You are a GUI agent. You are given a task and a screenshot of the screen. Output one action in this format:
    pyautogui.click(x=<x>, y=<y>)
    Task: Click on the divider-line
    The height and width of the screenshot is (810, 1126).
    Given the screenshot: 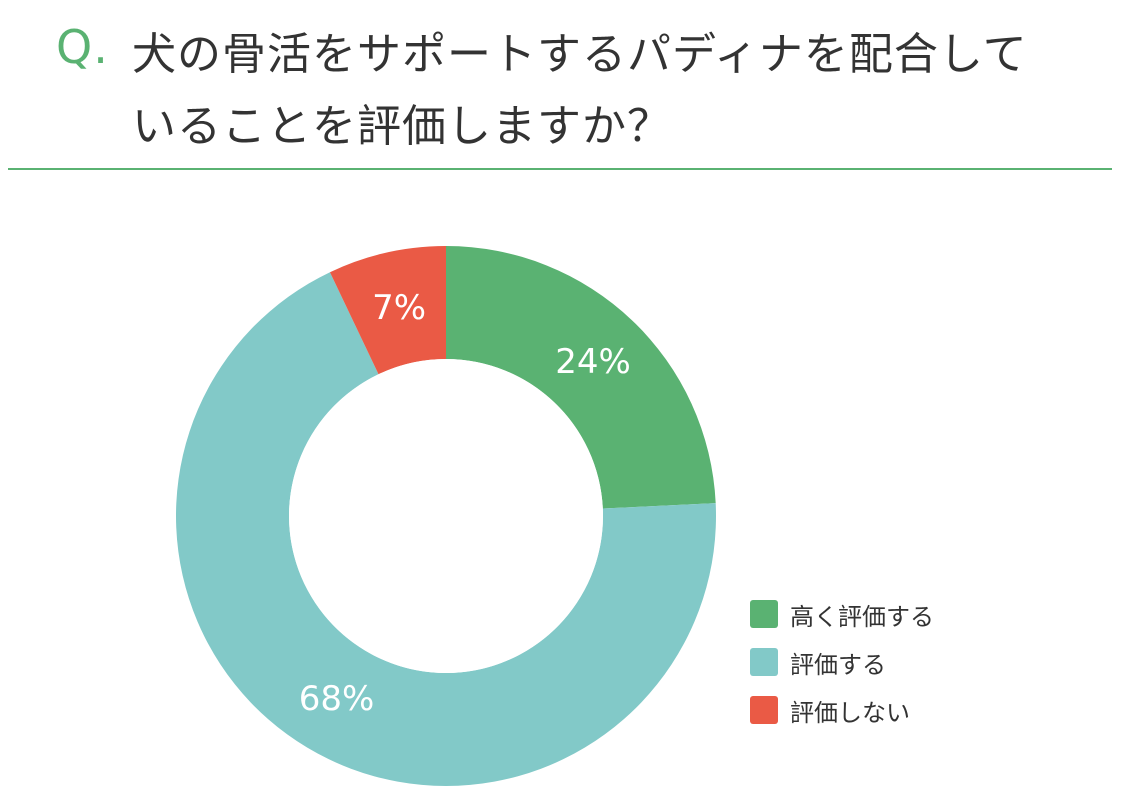 What is the action you would take?
    pyautogui.click(x=560, y=169)
    